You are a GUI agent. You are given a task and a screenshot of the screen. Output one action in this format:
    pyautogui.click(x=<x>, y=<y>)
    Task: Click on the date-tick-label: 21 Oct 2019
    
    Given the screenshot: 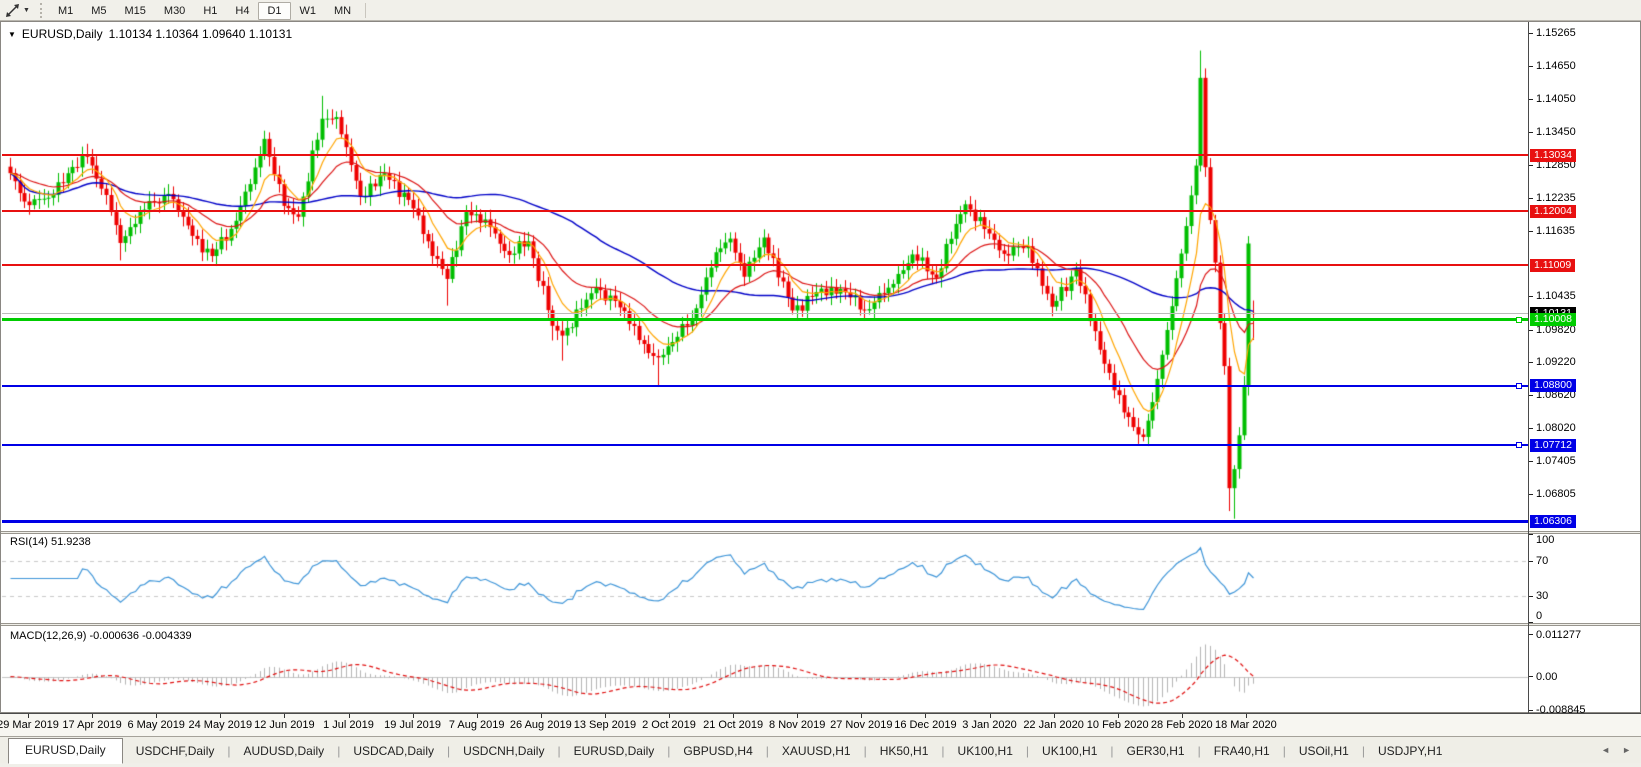 What is the action you would take?
    pyautogui.click(x=733, y=725)
    